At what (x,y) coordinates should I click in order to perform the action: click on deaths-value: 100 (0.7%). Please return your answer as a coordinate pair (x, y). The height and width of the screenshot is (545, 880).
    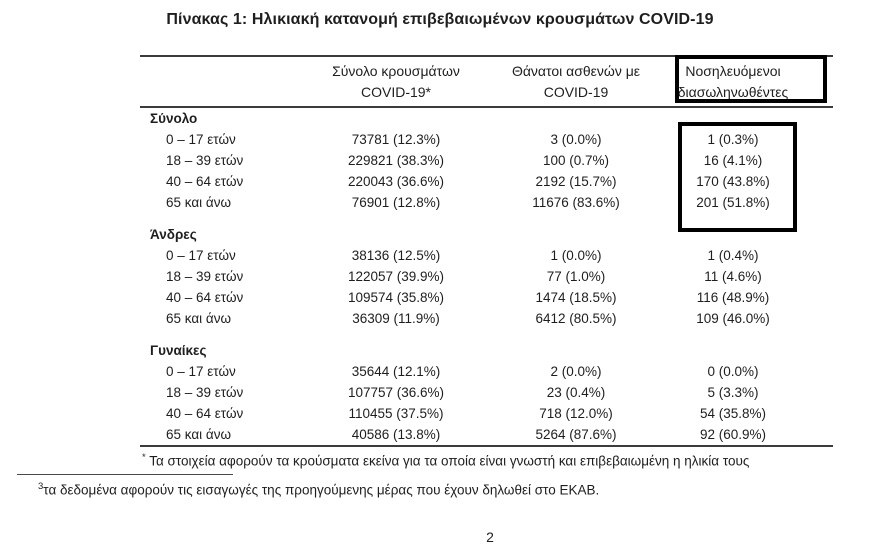
    Looking at the image, I should click on (576, 160).